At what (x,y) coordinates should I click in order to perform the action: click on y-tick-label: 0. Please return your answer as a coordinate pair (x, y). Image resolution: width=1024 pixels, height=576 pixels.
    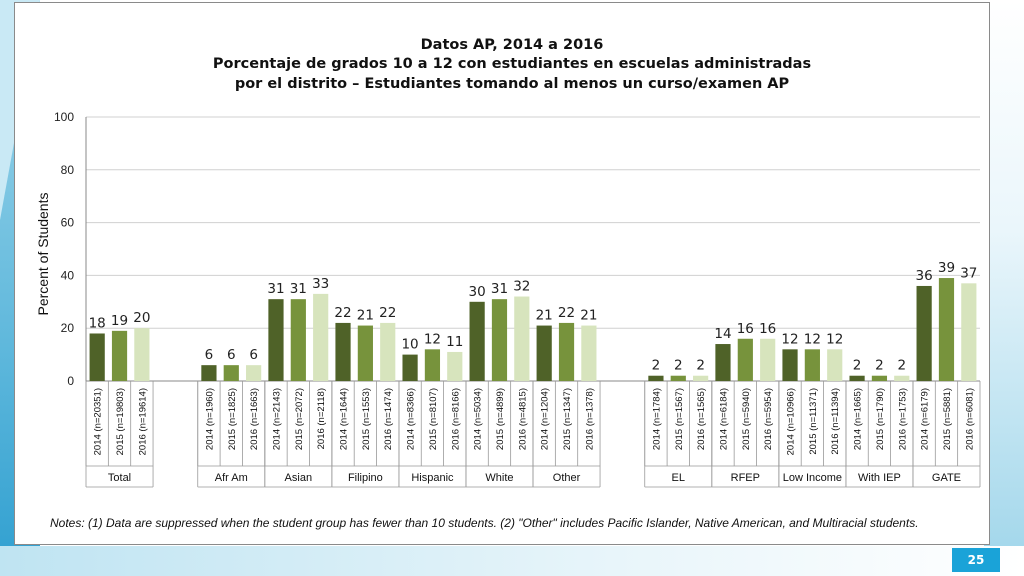
    Looking at the image, I should click on (70, 381).